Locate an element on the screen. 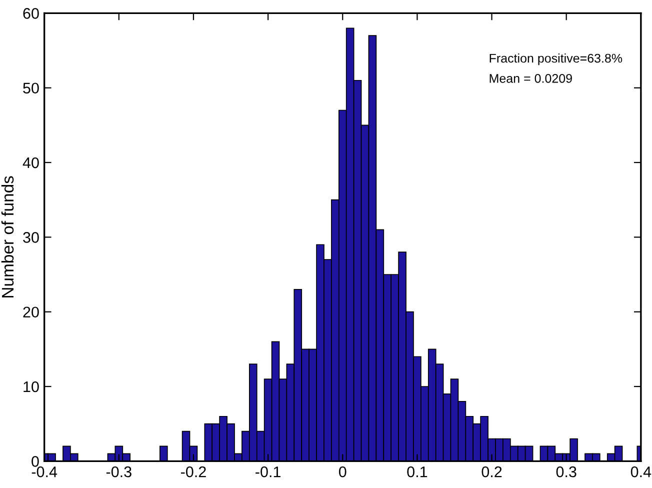 This screenshot has width=652, height=488. x-tick-label: 0.2 is located at coordinates (492, 472).